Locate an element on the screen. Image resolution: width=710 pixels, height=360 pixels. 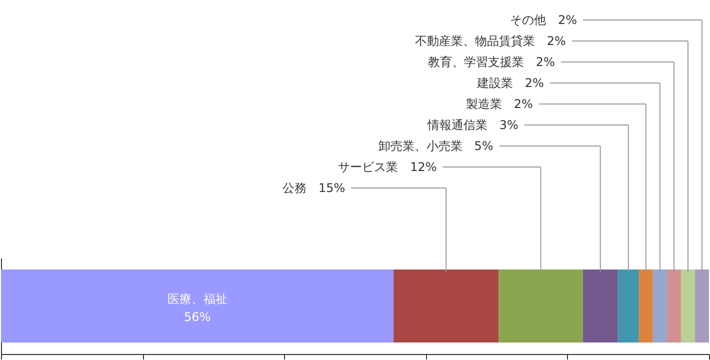
text: 教育、学習支援業 2% is located at coordinates (491, 62).